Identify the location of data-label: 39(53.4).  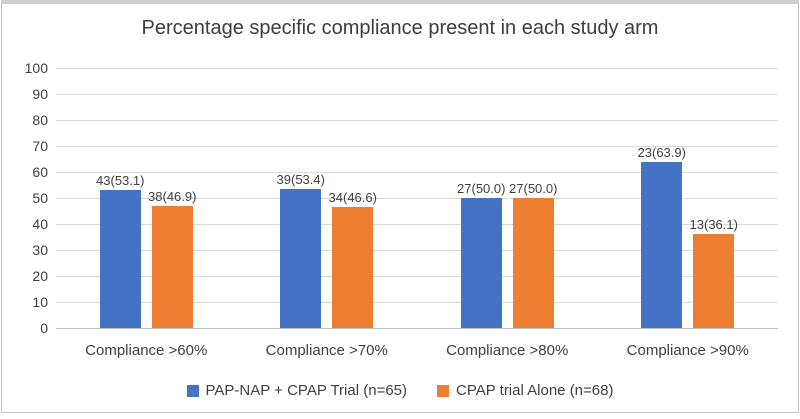
(300, 180).